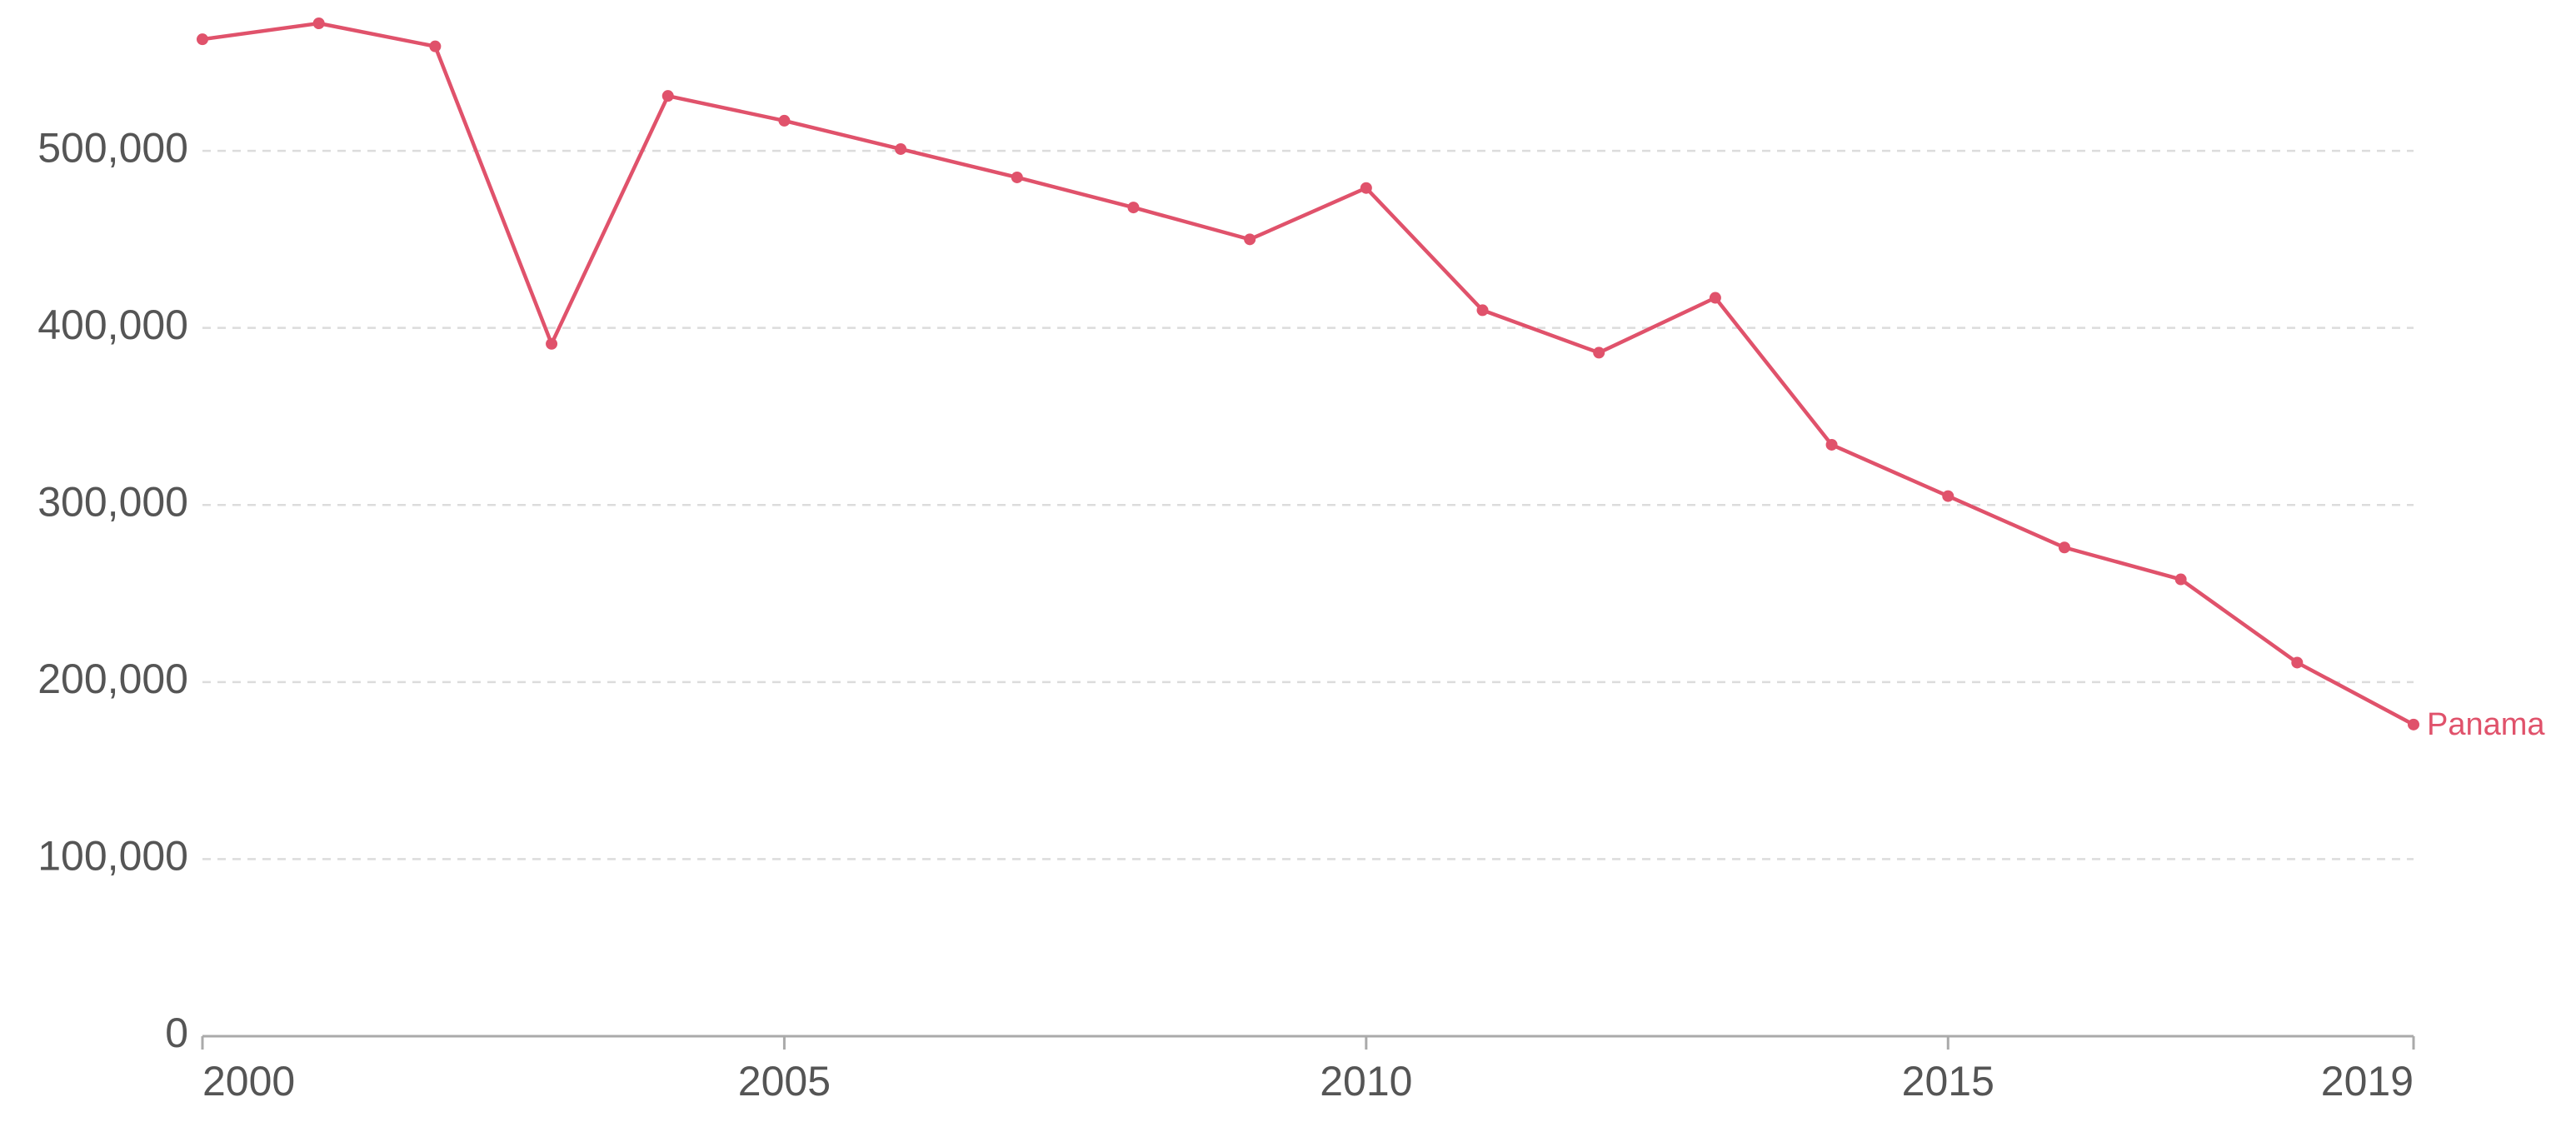 This screenshot has width=2576, height=1122. I want to click on y-tick-label: 200,000, so click(112, 679).